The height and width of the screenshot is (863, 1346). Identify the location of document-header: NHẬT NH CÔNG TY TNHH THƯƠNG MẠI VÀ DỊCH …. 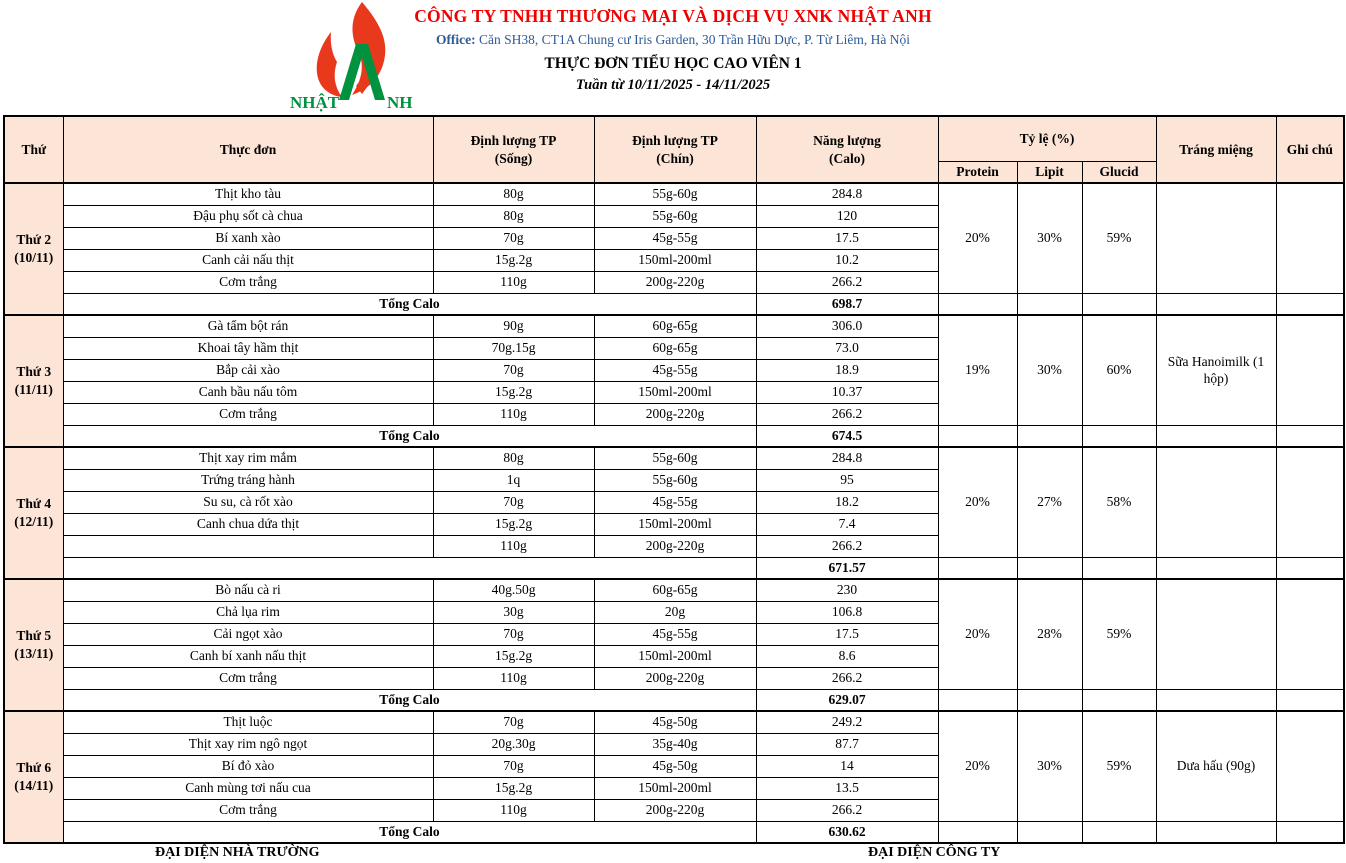
(673, 56).